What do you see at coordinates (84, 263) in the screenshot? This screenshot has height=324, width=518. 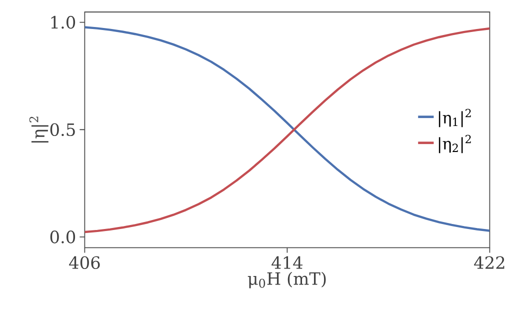 I see `x-tick-label: 406` at bounding box center [84, 263].